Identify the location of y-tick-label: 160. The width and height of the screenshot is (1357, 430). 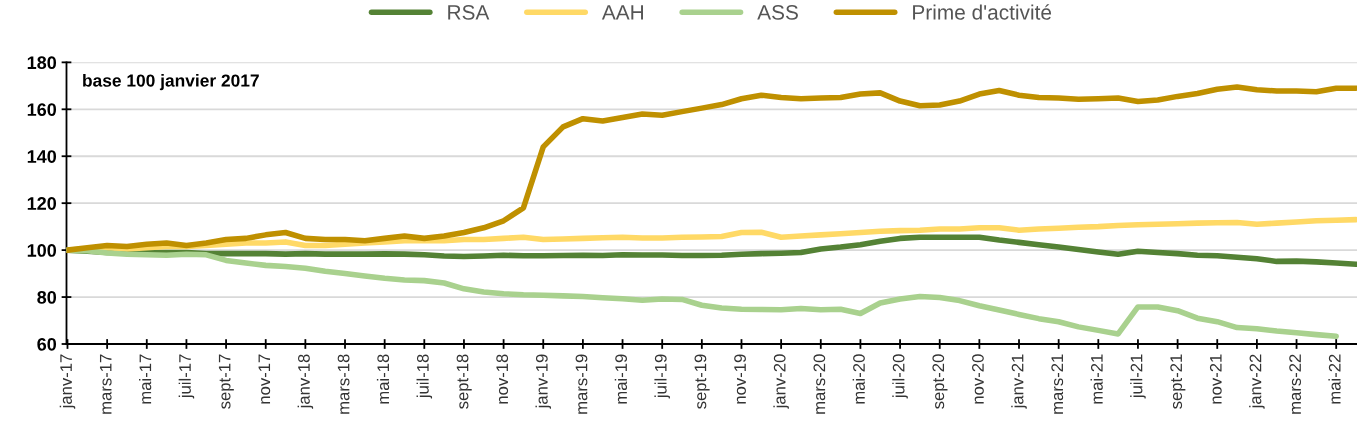
(42, 110).